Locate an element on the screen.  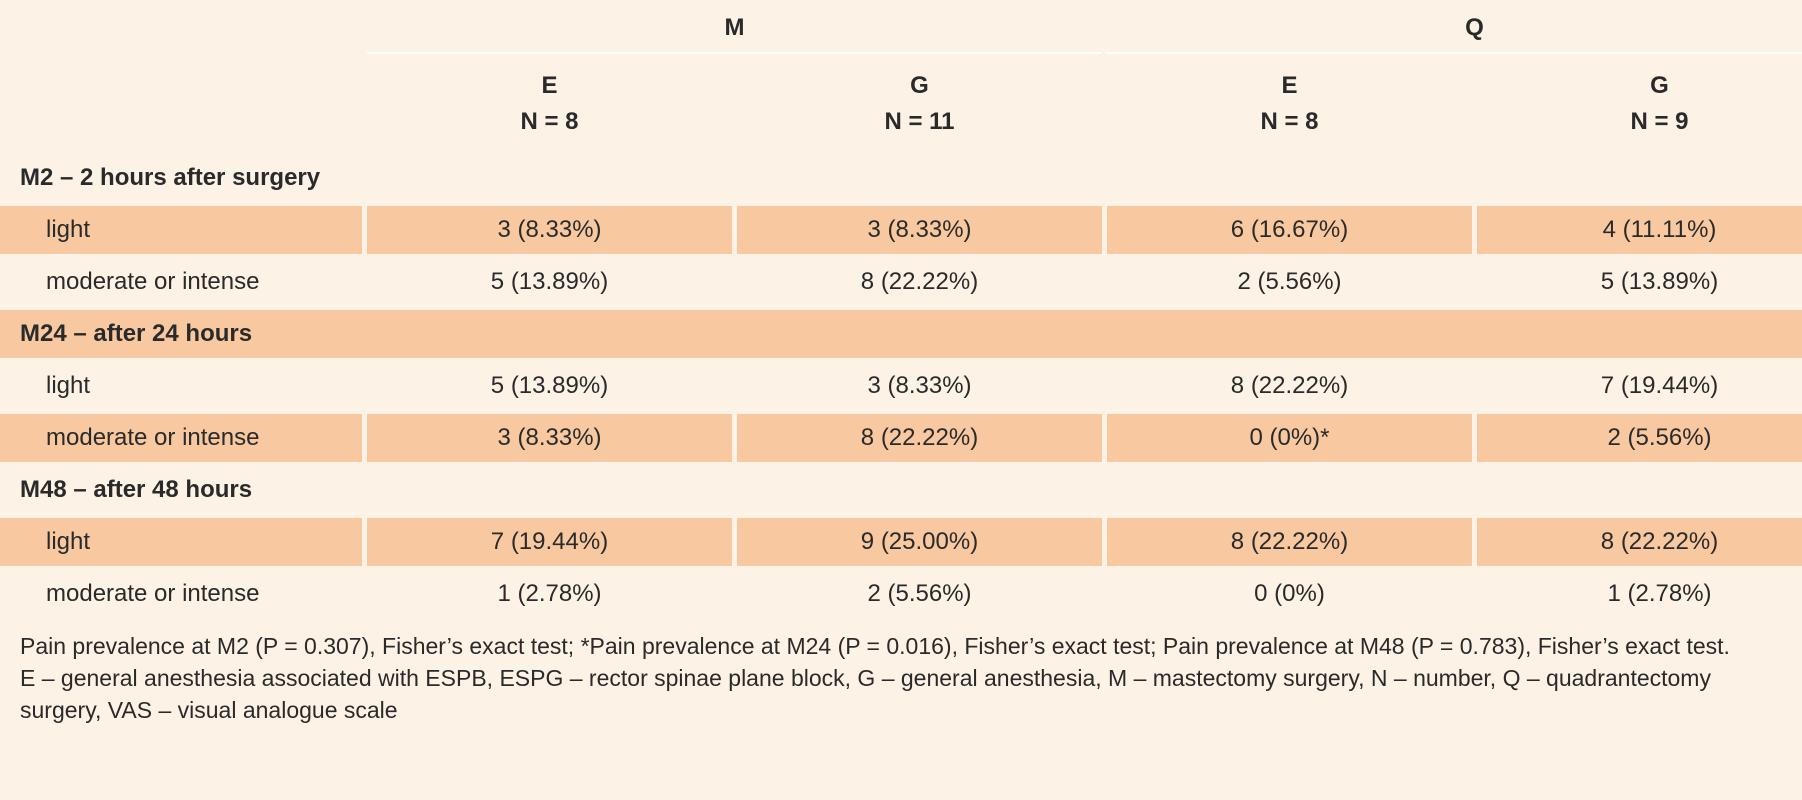
section-row: M24 – after 24 hours is located at coordinates (901, 334).